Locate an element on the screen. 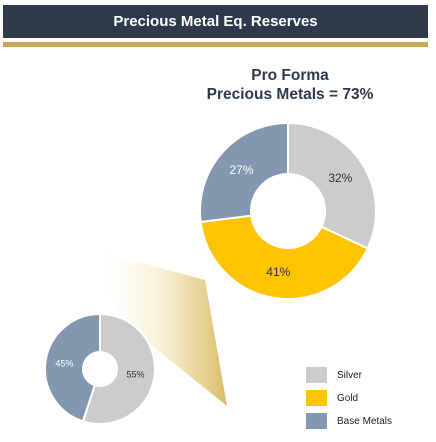 This screenshot has width=436, height=442. header-title: Precious Metal Eq. Reserves is located at coordinates (215, 21).